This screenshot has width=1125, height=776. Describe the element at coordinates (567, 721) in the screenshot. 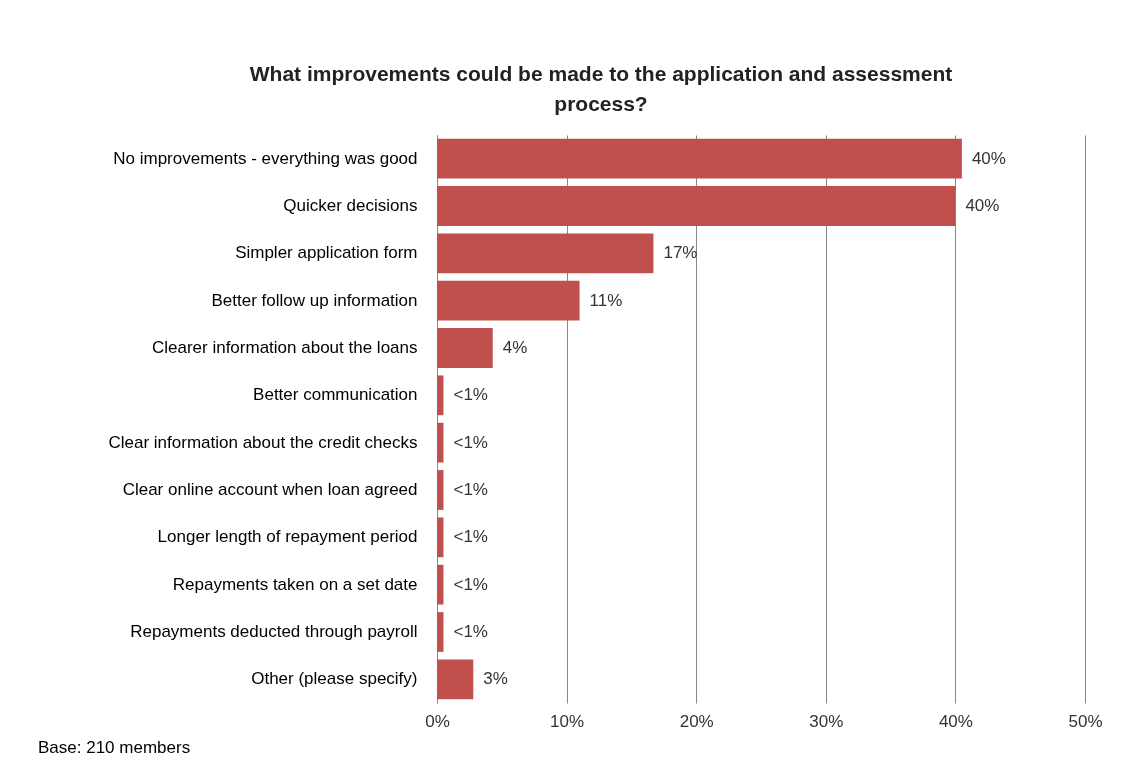

I see `x-tick-label: 10%` at that location.